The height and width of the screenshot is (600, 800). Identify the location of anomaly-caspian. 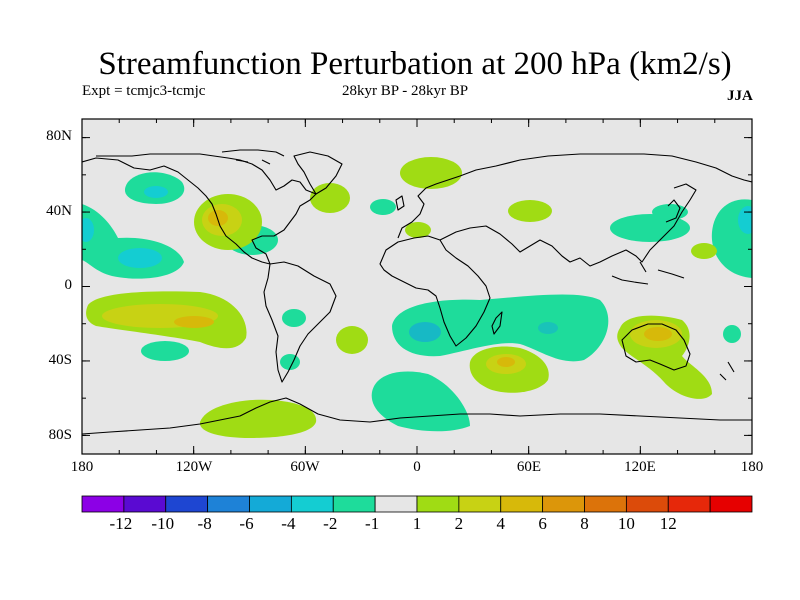
(530, 211).